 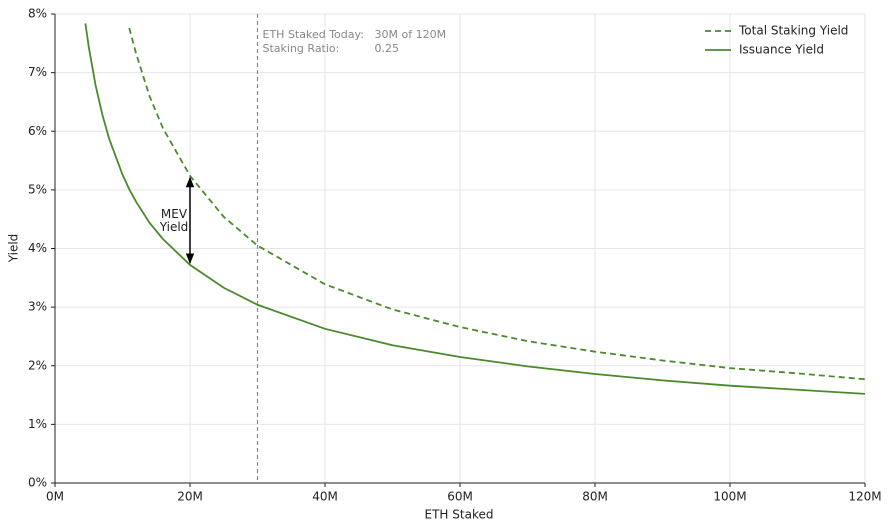 I want to click on legend-label: Total Staking Yield, so click(x=793, y=31).